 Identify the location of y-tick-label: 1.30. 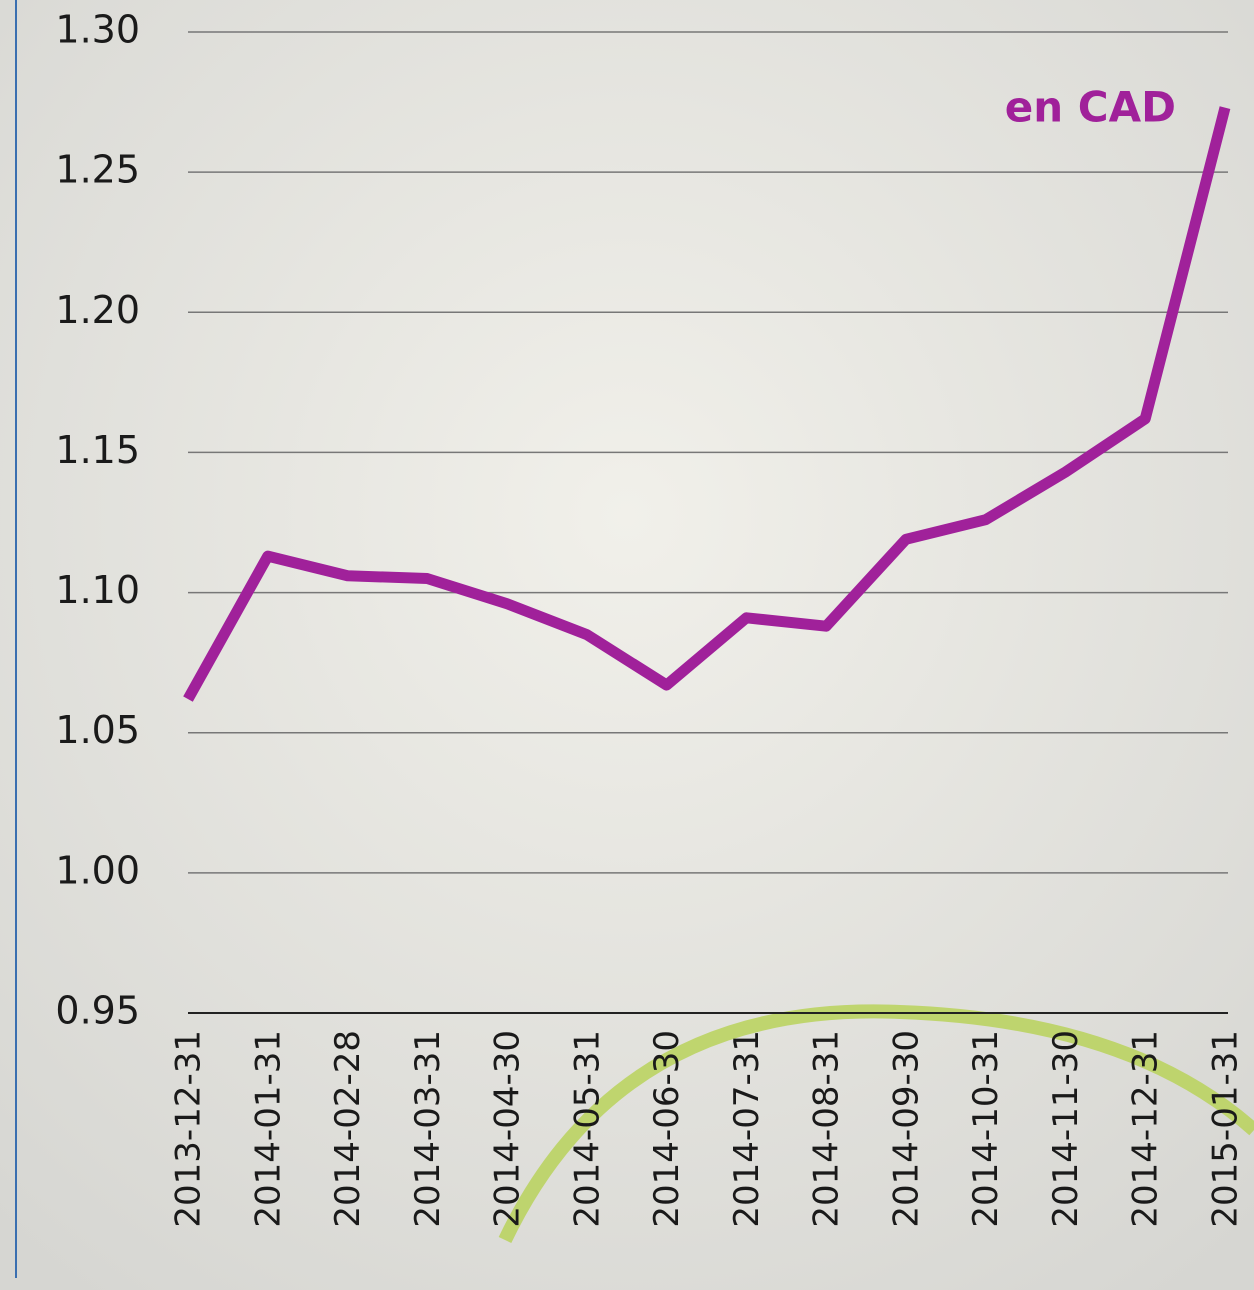
(97, 30).